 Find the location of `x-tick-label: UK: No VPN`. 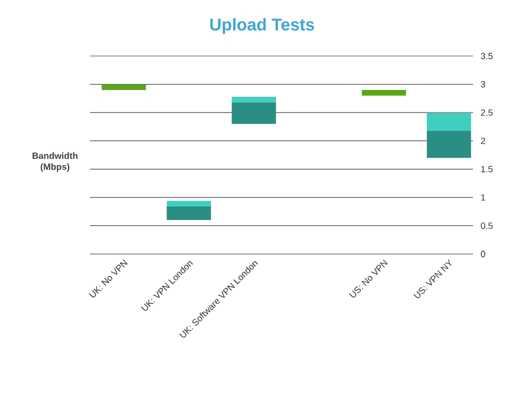

x-tick-label: UK: No VPN is located at coordinates (108, 279).